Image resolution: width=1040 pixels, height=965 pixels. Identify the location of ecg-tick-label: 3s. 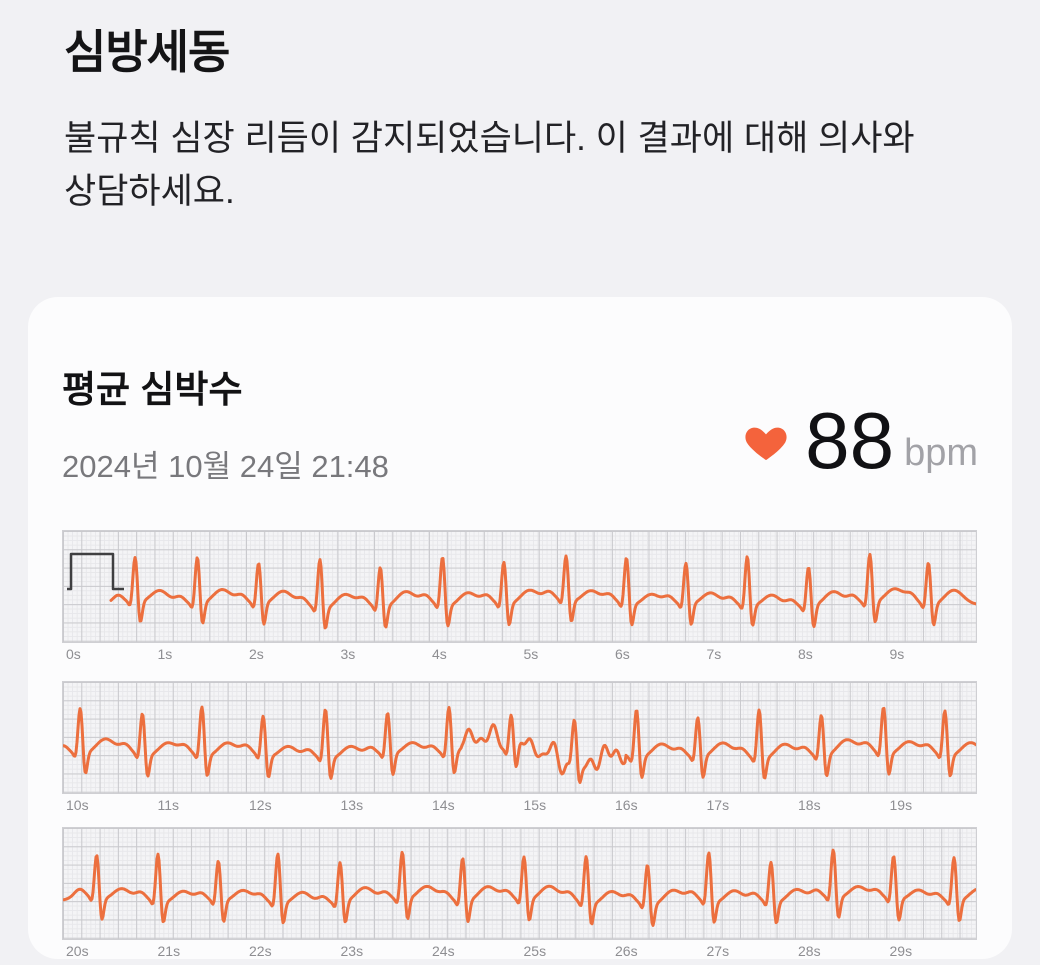
(348, 654).